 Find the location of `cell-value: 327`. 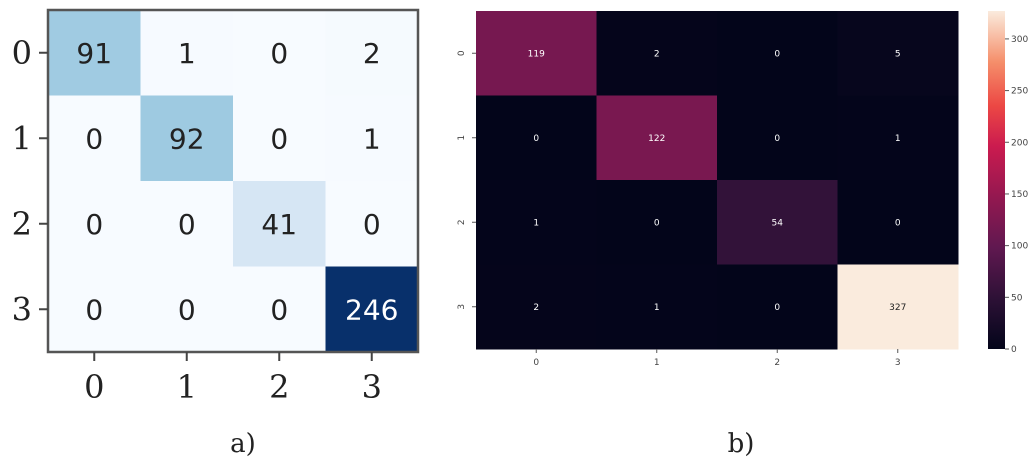

cell-value: 327 is located at coordinates (897, 308).